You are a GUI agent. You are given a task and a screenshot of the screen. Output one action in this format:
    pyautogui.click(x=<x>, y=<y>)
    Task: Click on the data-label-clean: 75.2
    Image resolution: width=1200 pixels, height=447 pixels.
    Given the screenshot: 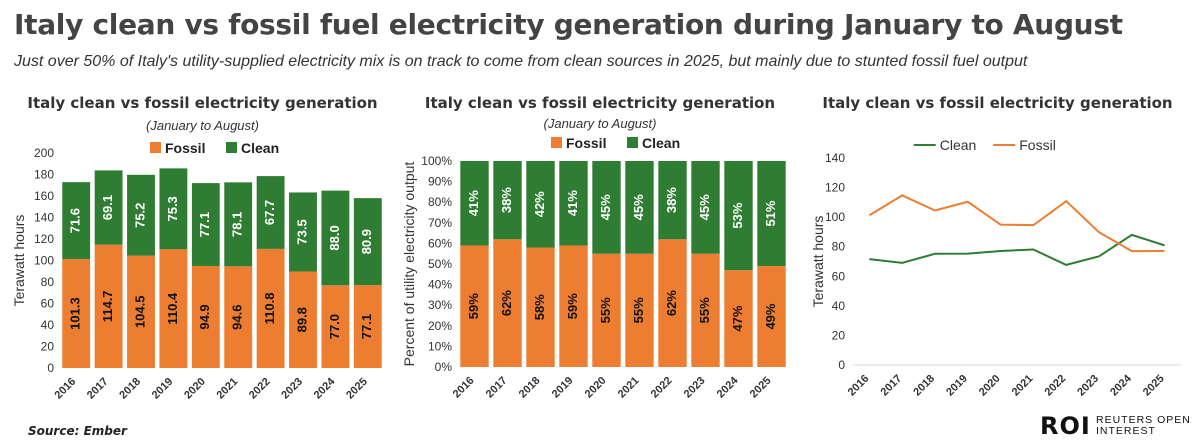 What is the action you would take?
    pyautogui.click(x=139, y=215)
    